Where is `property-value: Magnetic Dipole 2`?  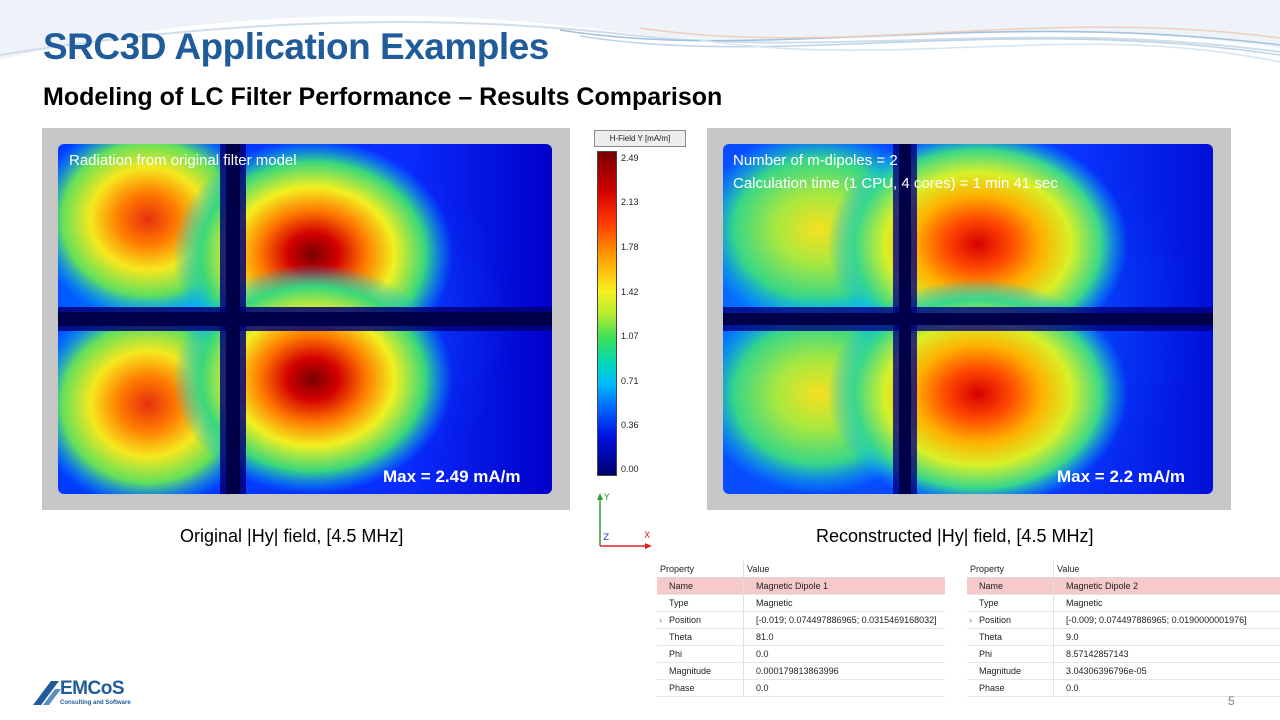 property-value: Magnetic Dipole 2 is located at coordinates (1166, 586).